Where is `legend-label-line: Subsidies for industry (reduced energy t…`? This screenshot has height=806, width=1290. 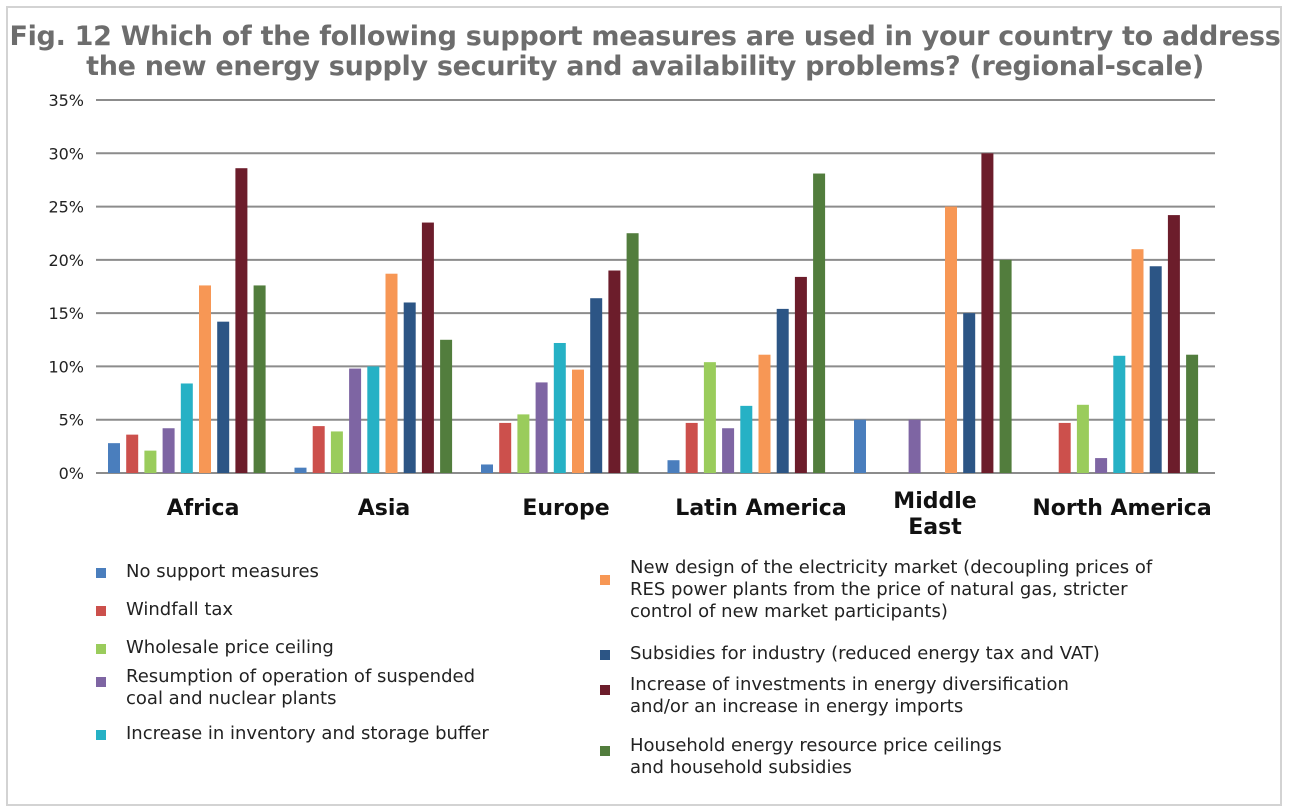 legend-label-line: Subsidies for industry (reduced energy t… is located at coordinates (865, 653).